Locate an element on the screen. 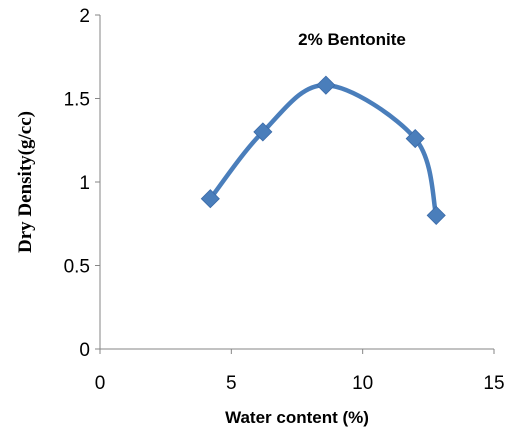 Image resolution: width=508 pixels, height=442 pixels. y-tick-label: 1 is located at coordinates (84, 183).